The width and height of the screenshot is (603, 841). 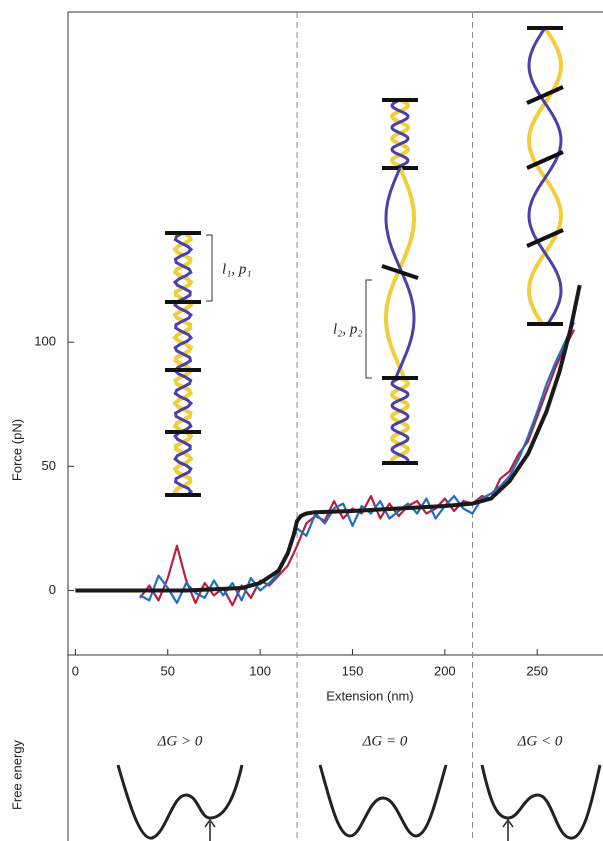 I want to click on y-axis-label: Force (pN), so click(x=16, y=450).